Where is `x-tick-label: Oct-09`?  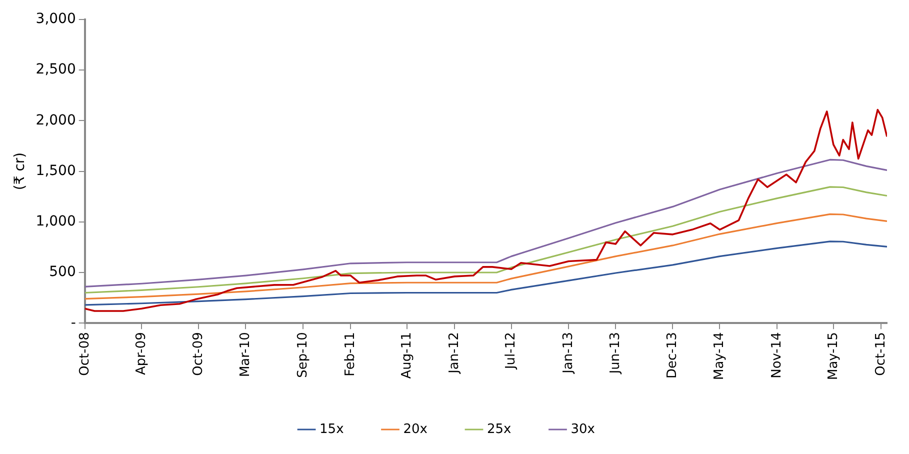
x-tick-label: Oct-09 is located at coordinates (198, 354).